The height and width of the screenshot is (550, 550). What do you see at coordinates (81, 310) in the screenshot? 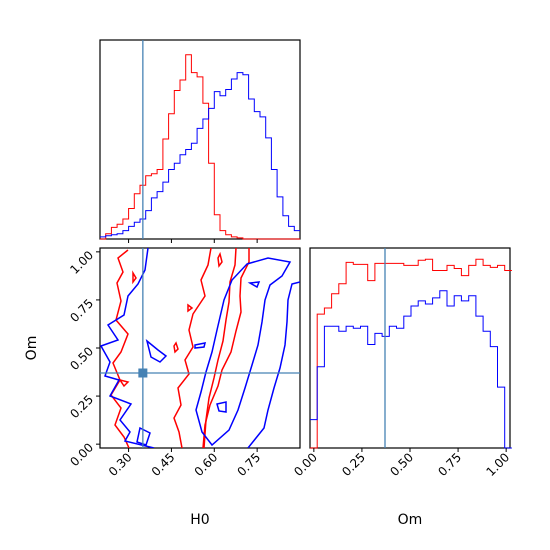
I see `joint-ytick-label: 0.75` at bounding box center [81, 310].